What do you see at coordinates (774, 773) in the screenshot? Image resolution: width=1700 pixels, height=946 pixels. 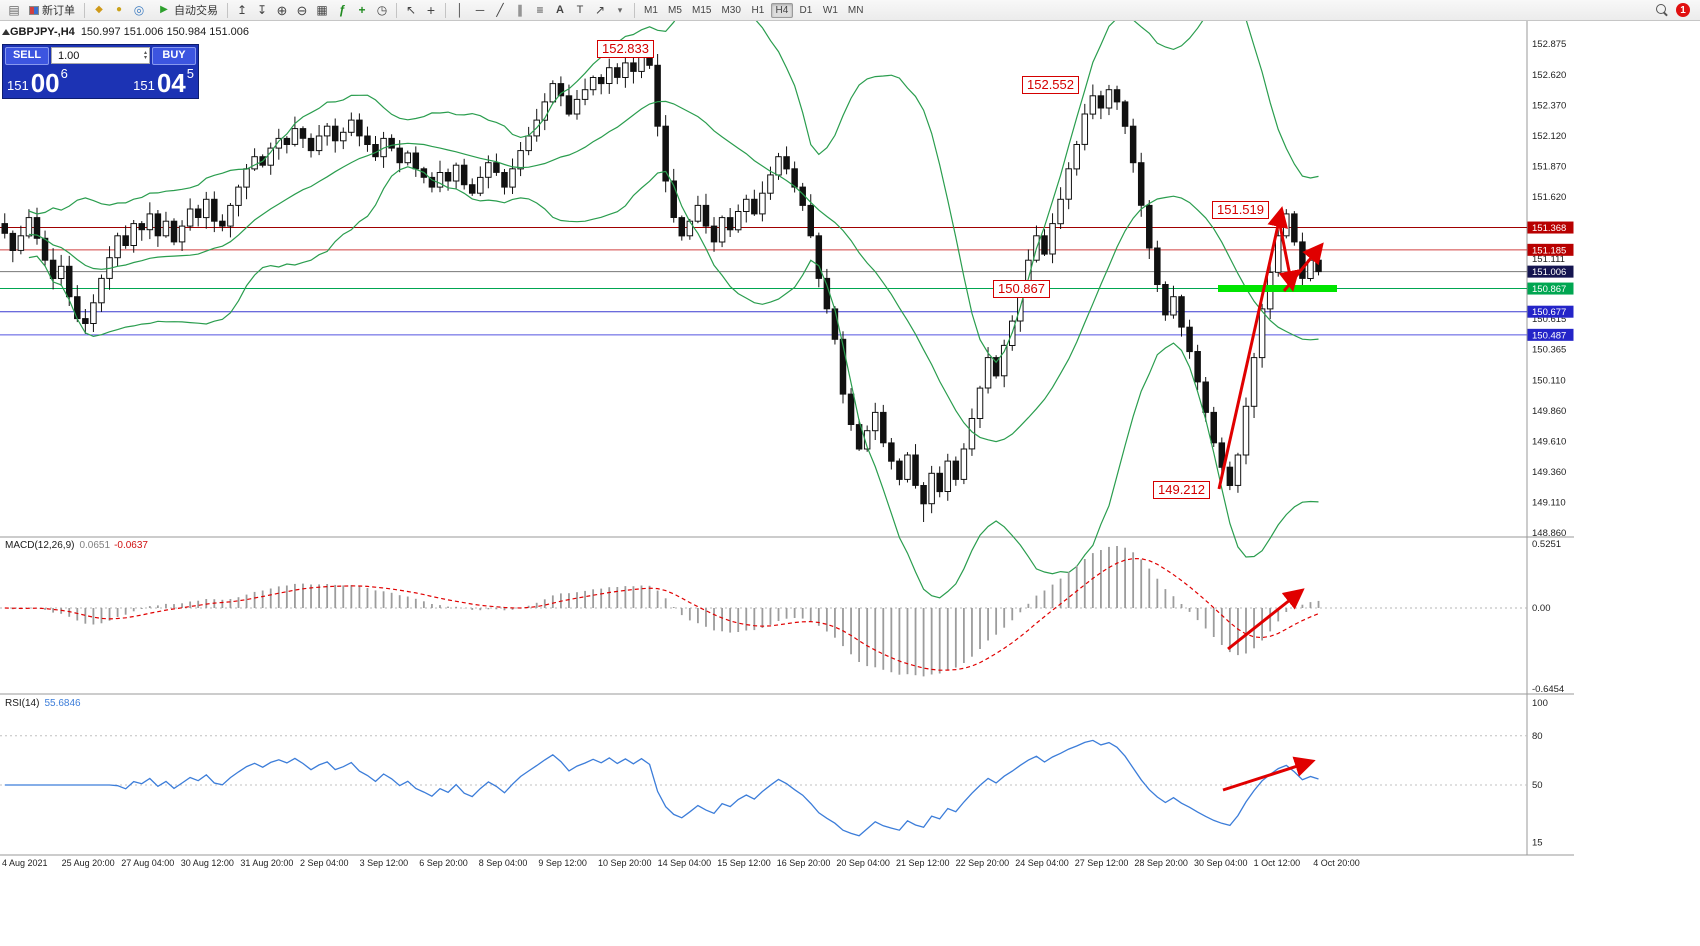 I see `rsi-panel: 100 80 50 15` at bounding box center [774, 773].